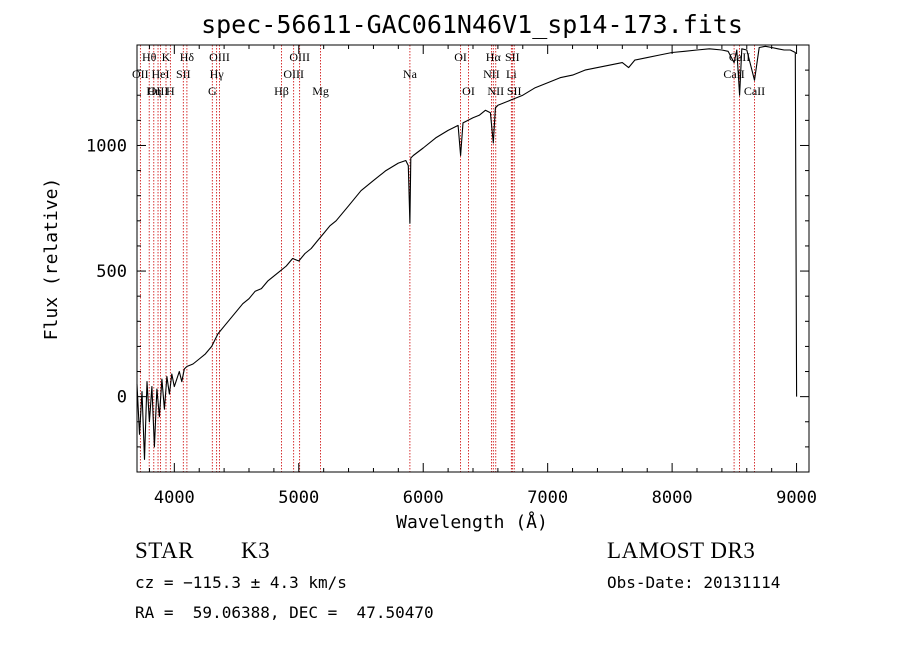 The width and height of the screenshot is (900, 649). Describe the element at coordinates (51, 259) in the screenshot. I see `y-axis-title: Flux (relative)` at that location.